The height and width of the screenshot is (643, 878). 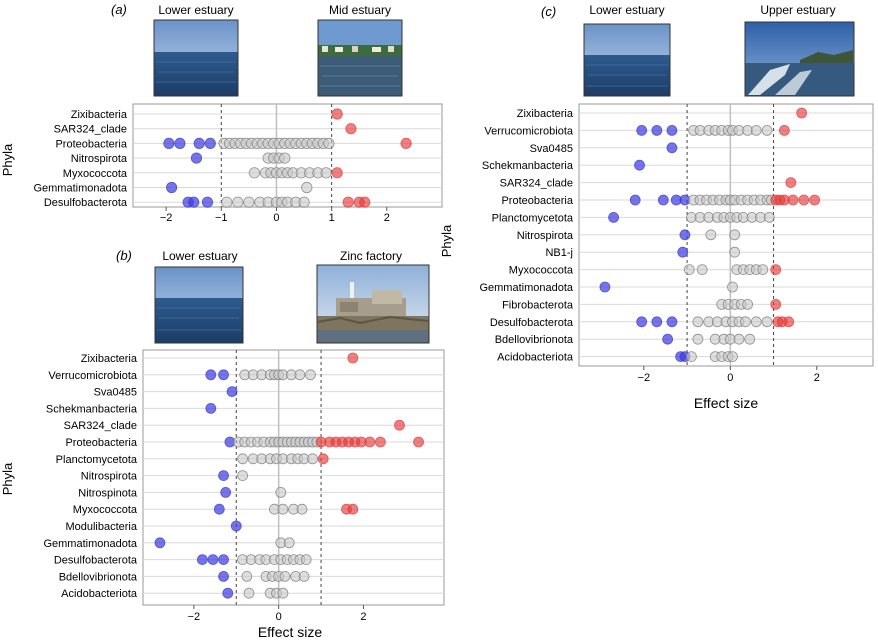 What do you see at coordinates (100, 426) in the screenshot?
I see `category-label: SAR324_clade` at bounding box center [100, 426].